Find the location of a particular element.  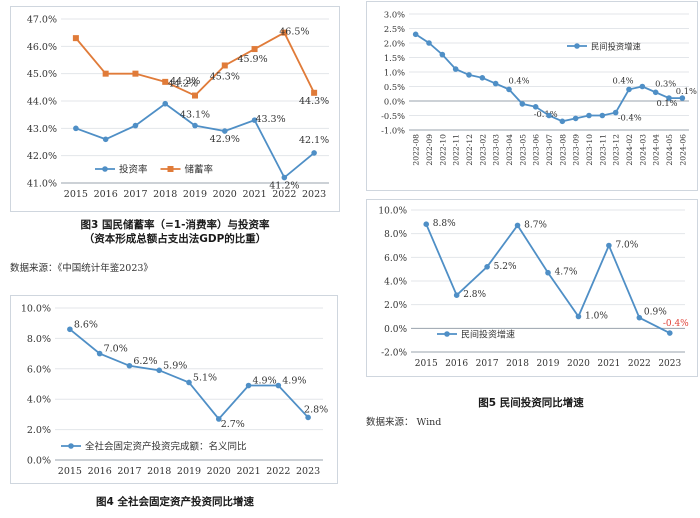

x-tick-label: 2023-04 is located at coordinates (509, 150).